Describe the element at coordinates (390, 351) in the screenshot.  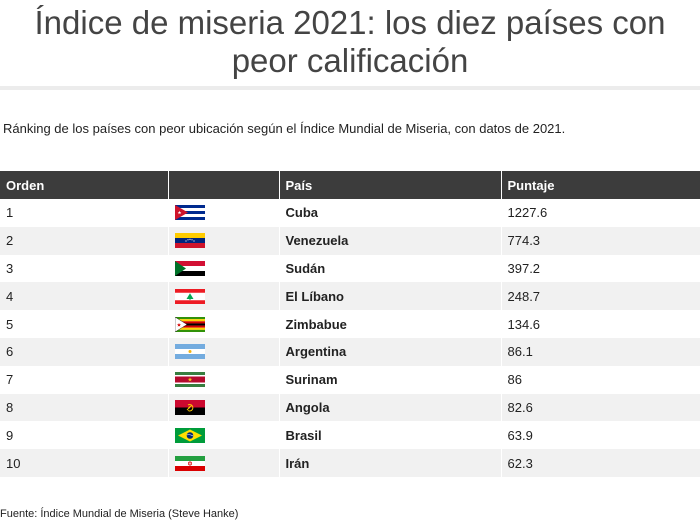
I see `row-country: Argentina` at that location.